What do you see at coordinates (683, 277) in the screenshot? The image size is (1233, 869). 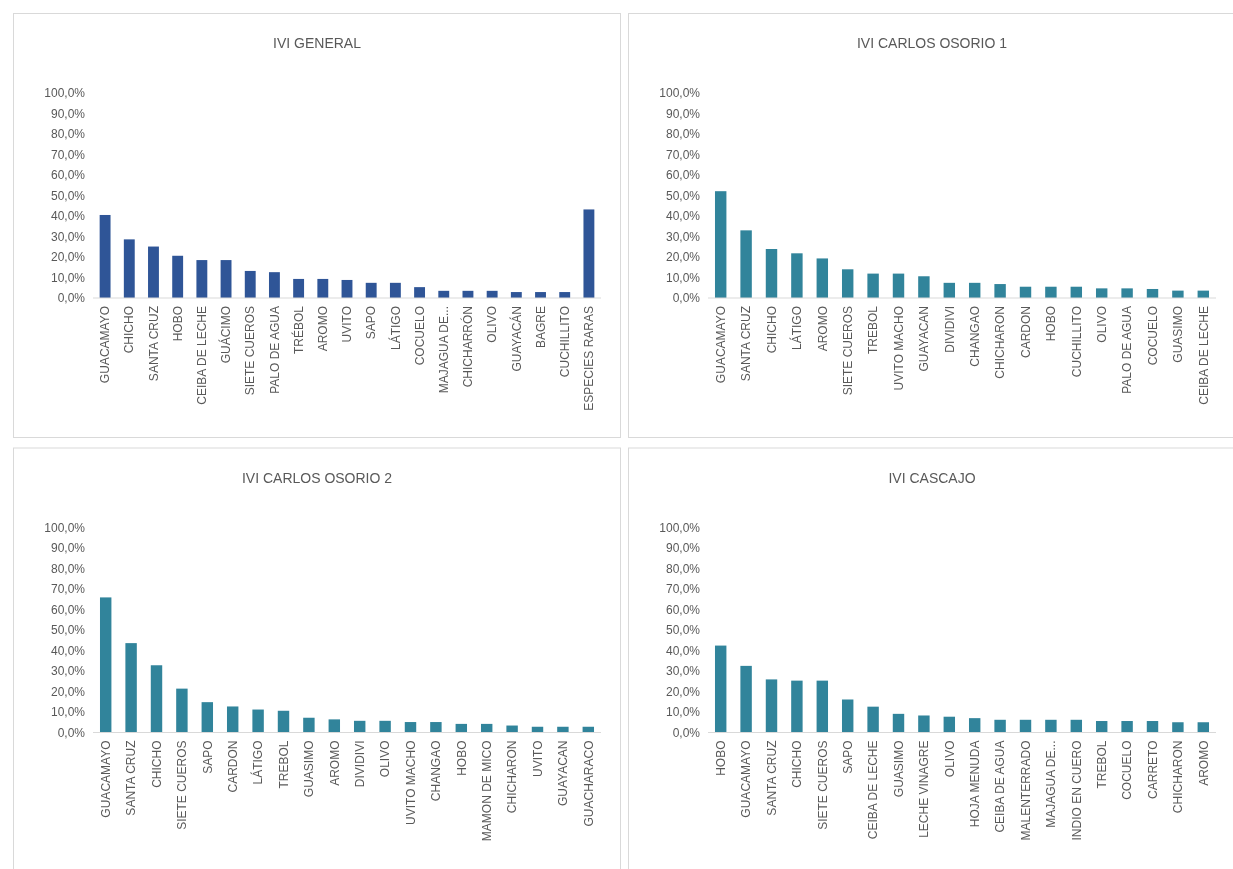 I see `y-tick-label: 10,0%` at bounding box center [683, 277].